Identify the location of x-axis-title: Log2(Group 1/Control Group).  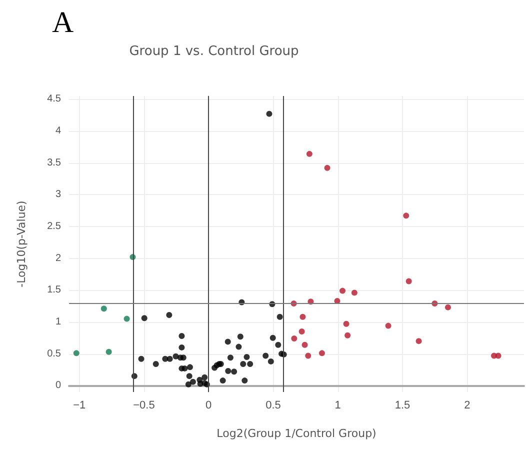
(296, 433).